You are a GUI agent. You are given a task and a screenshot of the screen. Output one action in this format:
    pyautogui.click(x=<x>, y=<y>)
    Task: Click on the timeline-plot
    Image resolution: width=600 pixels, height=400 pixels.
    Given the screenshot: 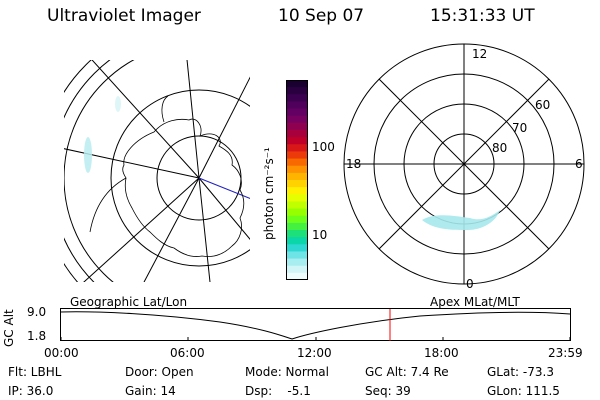 What is the action you would take?
    pyautogui.click(x=315, y=324)
    